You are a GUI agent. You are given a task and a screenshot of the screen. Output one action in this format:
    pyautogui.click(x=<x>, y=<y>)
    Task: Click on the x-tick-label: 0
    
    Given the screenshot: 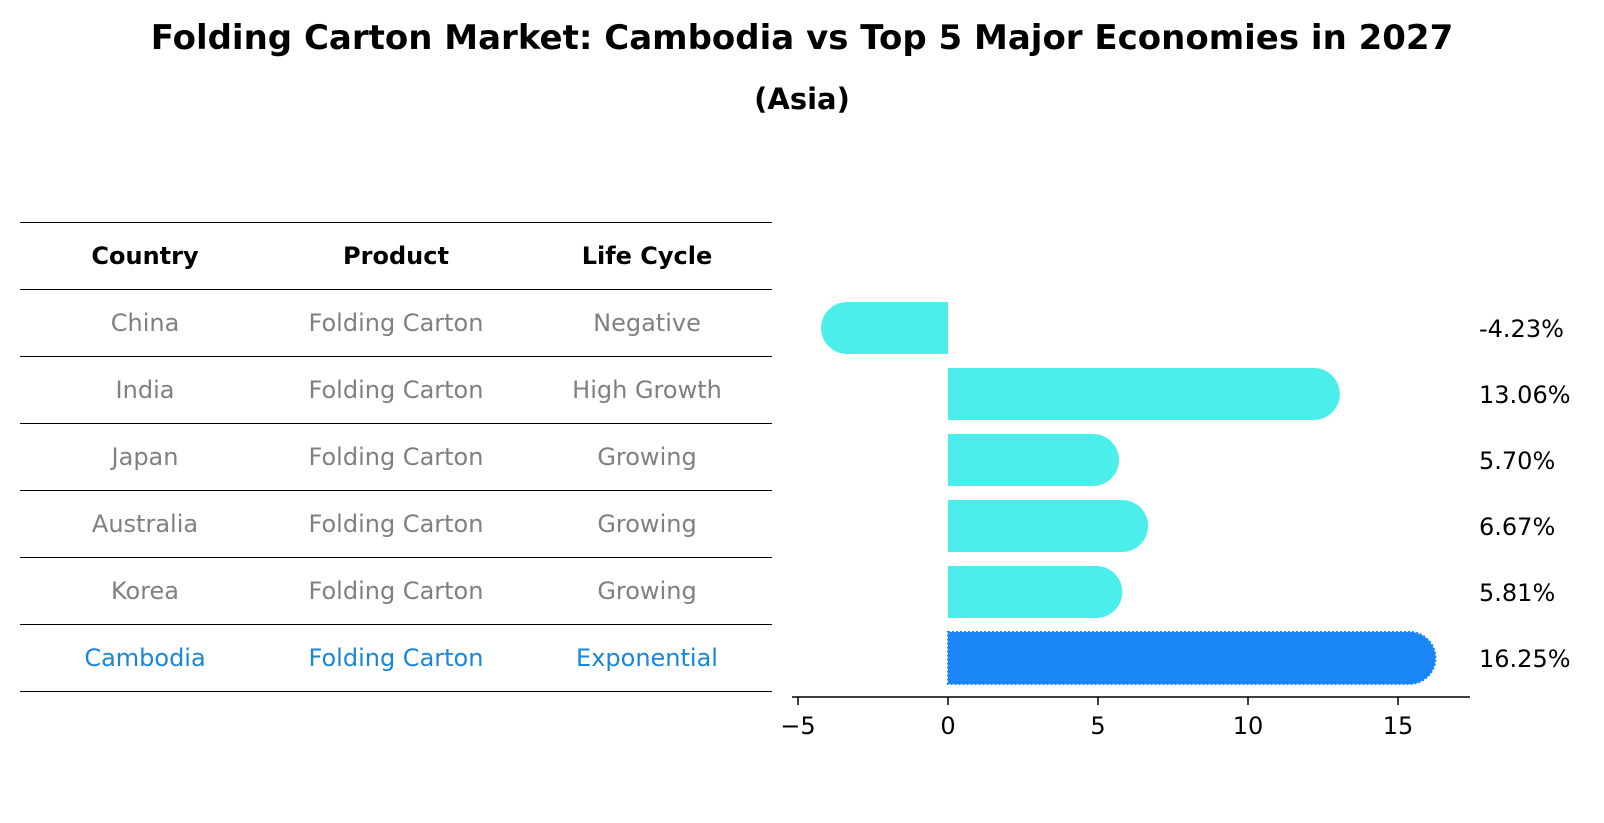 What is the action you would take?
    pyautogui.click(x=947, y=726)
    